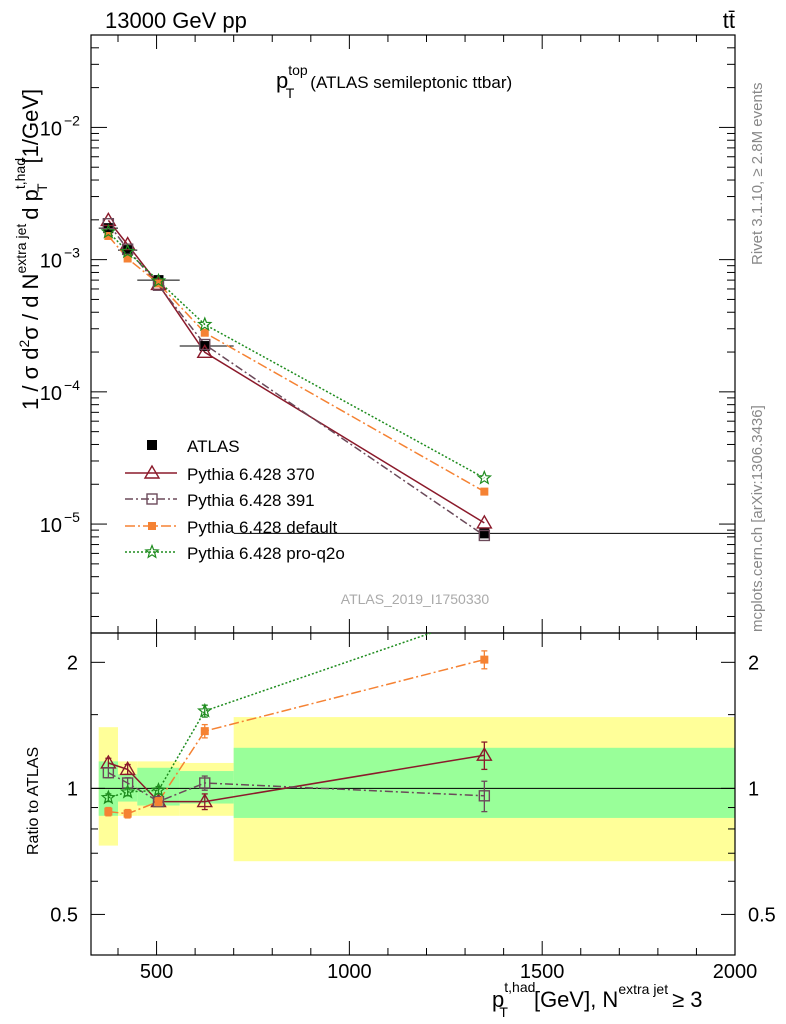  I want to click on ratio-x-tick-label: 2000, so click(735, 972).